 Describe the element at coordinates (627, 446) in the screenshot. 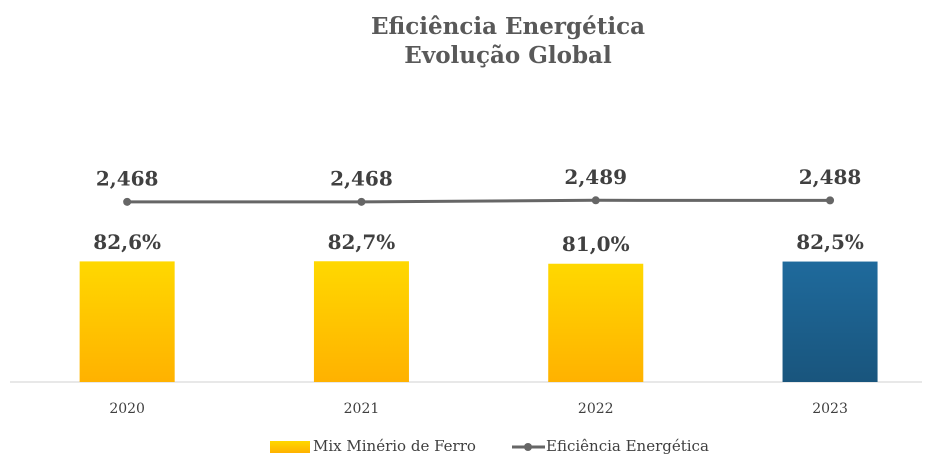

I see `legend-label: Eficiência Energética` at that location.